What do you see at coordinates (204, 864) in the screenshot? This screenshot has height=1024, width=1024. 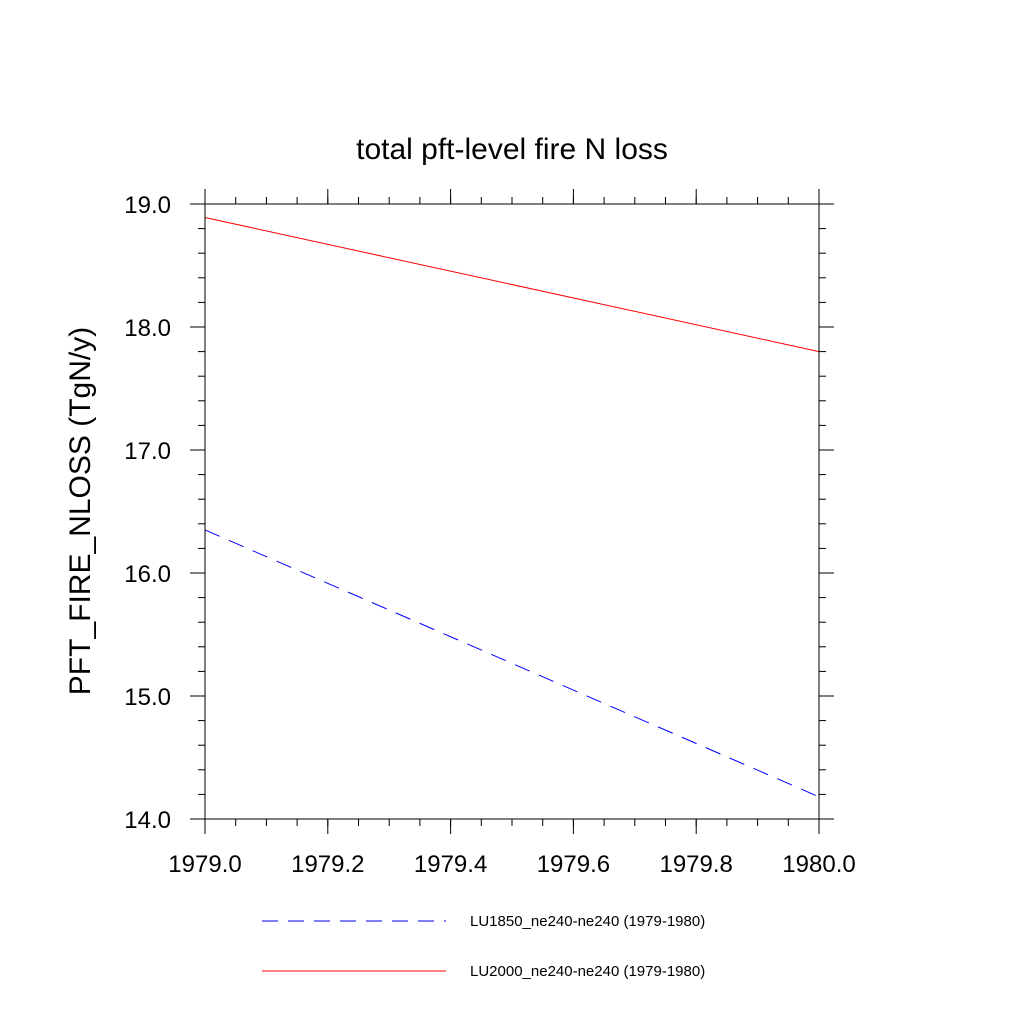 I see `x-tick-label: 1979.0` at bounding box center [204, 864].